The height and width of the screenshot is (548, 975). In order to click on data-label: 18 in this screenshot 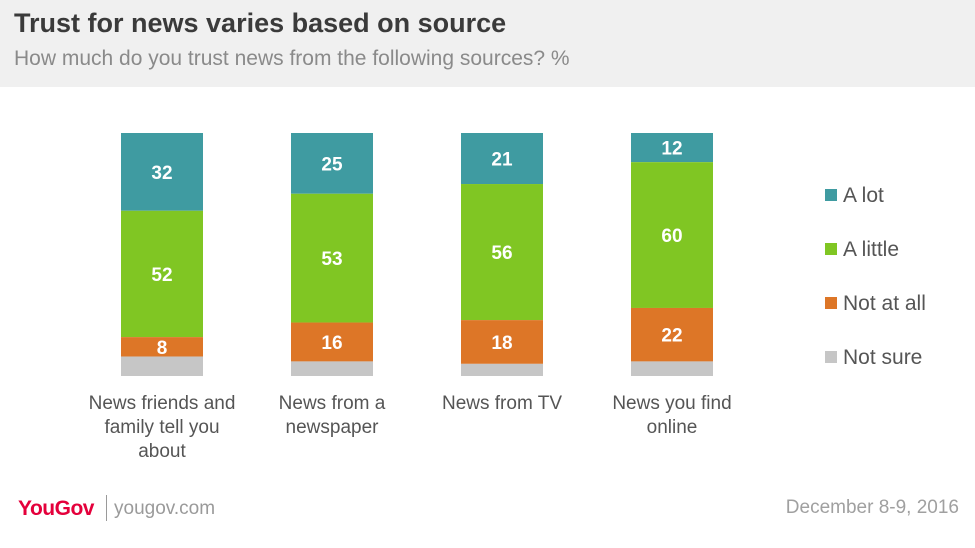, I will do `click(501, 343)`.